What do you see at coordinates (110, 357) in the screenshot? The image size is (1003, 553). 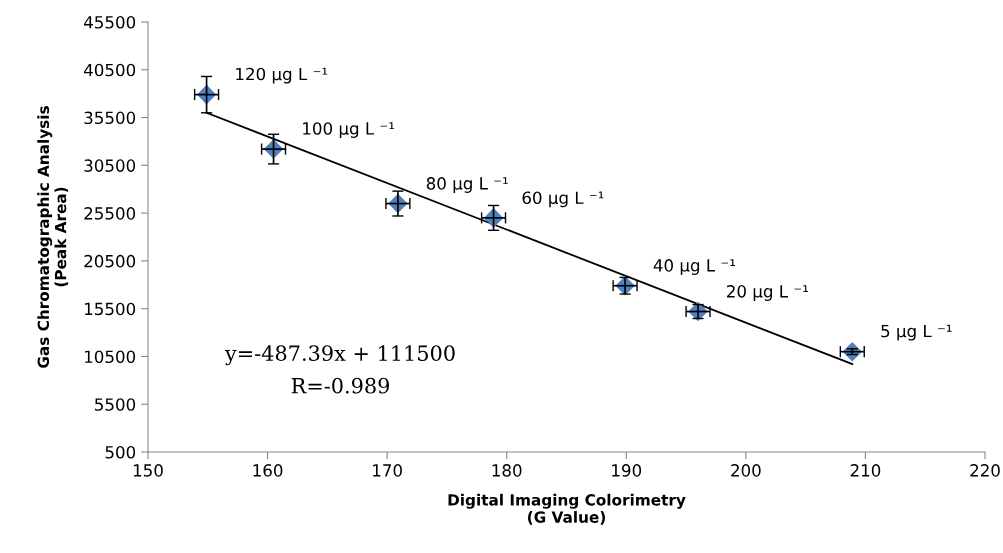 I see `y-tick-label: 10500` at bounding box center [110, 357].